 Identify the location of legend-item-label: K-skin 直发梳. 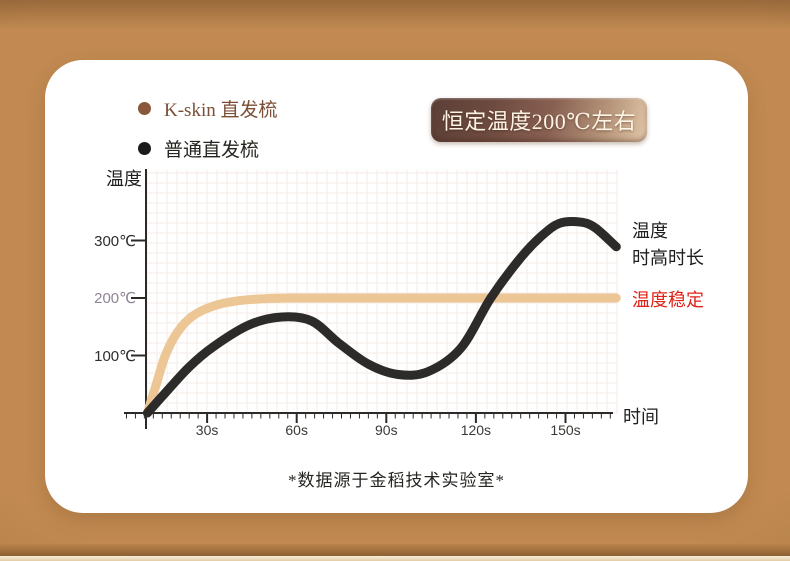
(221, 110).